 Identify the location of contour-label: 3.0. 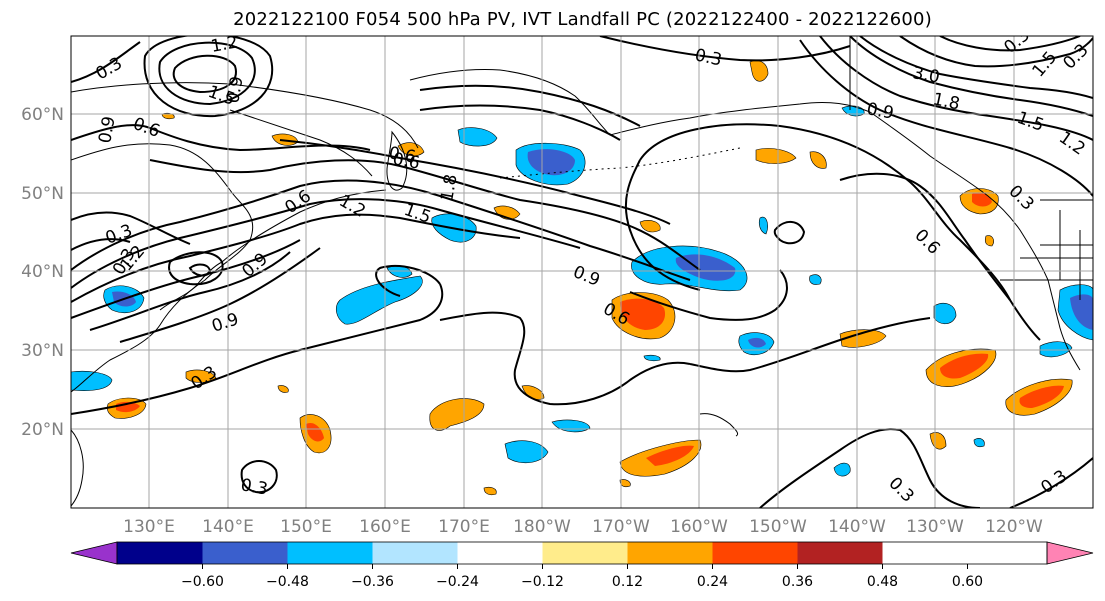
(926, 75).